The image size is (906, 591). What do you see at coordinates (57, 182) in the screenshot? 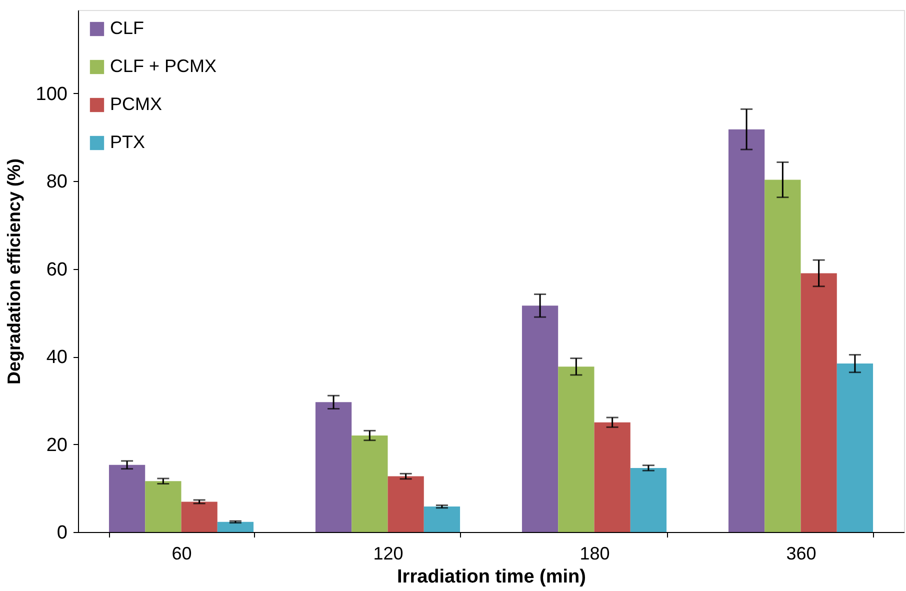
I see `y-tick-label: 80` at bounding box center [57, 182].